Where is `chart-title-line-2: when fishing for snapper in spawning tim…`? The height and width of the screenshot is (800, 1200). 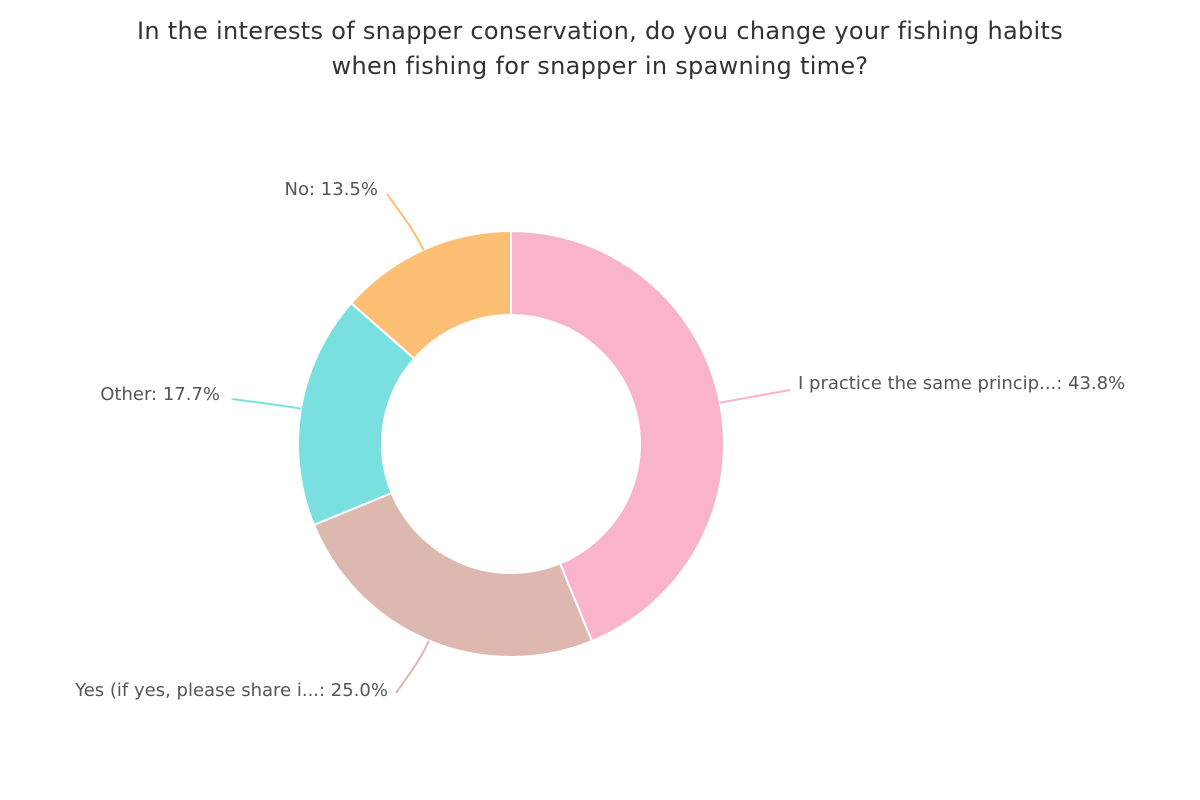
chart-title-line-2: when fishing for snapper in spawning tim… is located at coordinates (600, 66).